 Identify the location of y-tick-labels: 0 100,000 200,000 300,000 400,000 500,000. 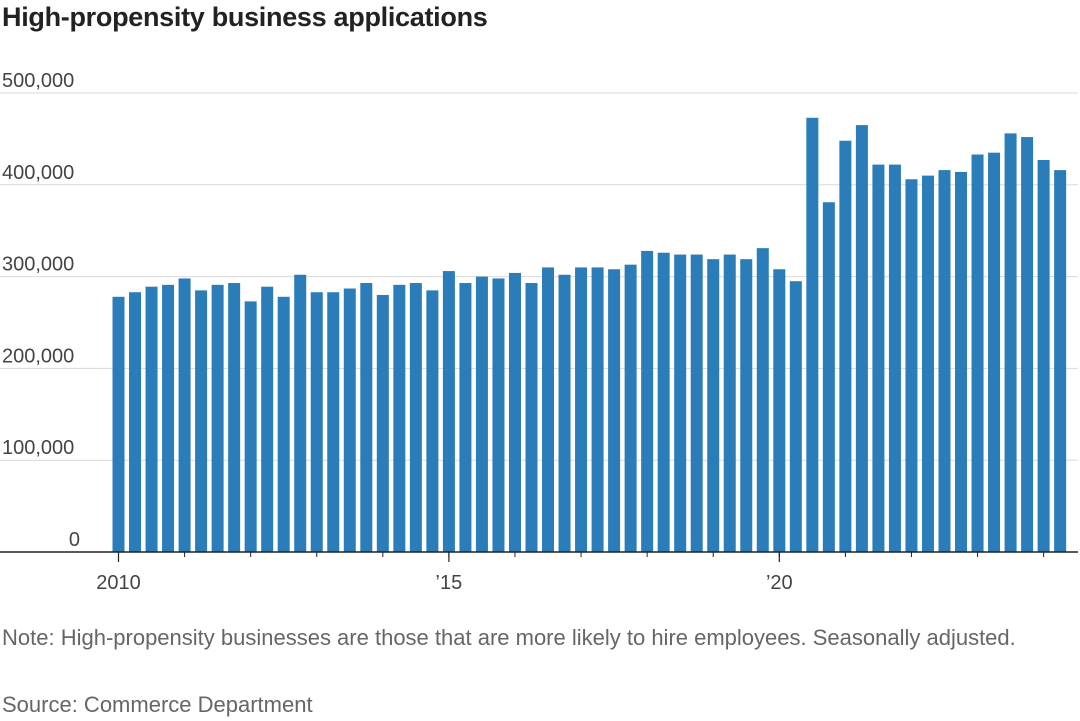
(41, 310).